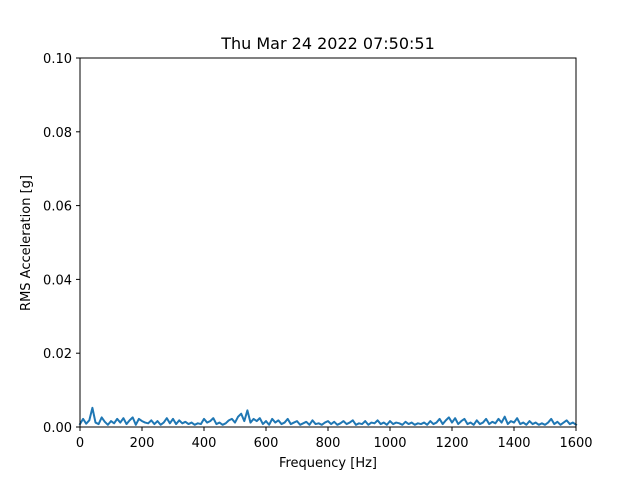  What do you see at coordinates (57, 59) in the screenshot?
I see `y-tick-label: 0.10` at bounding box center [57, 59].